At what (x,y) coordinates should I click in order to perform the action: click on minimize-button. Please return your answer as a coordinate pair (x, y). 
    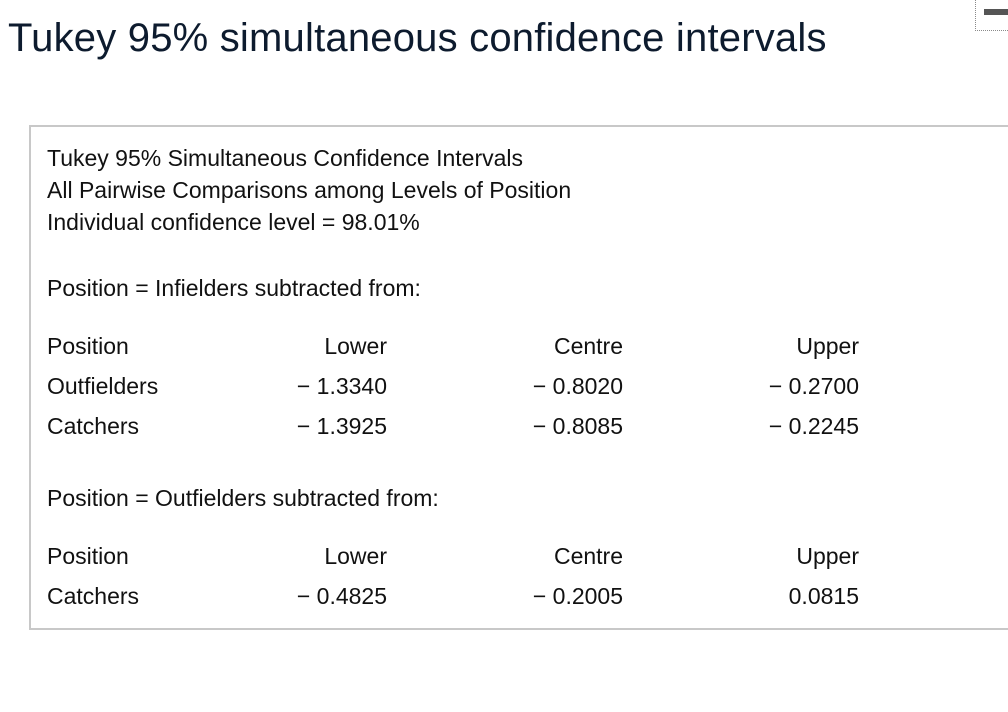
    Looking at the image, I should click on (991, 15).